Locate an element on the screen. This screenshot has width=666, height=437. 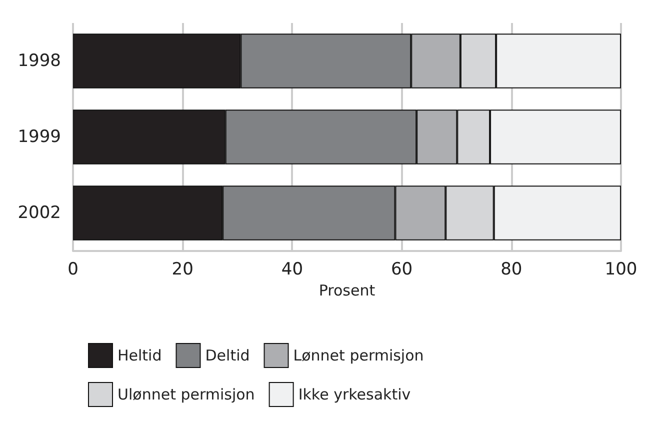
legend-label: Ikke yrkesaktiv is located at coordinates (354, 395).